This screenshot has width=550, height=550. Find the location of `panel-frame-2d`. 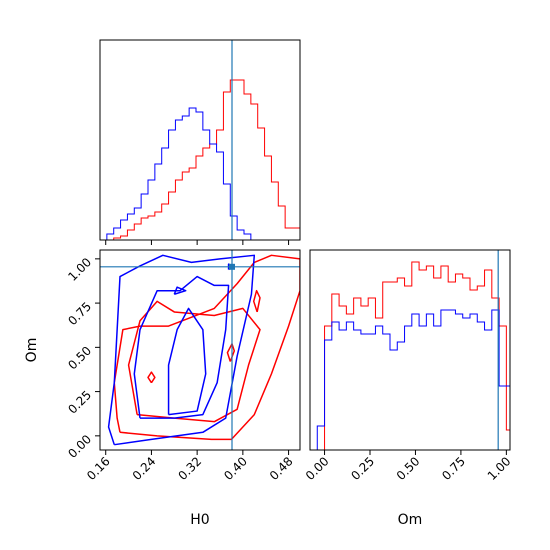

panel-frame-2d is located at coordinates (200, 350).